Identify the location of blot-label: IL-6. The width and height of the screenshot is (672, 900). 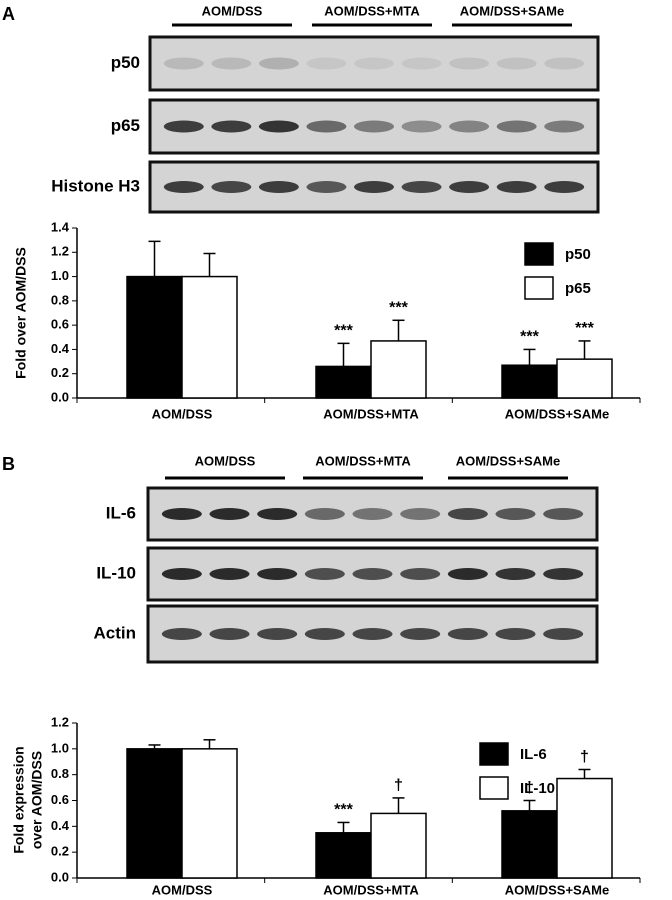
(121, 512).